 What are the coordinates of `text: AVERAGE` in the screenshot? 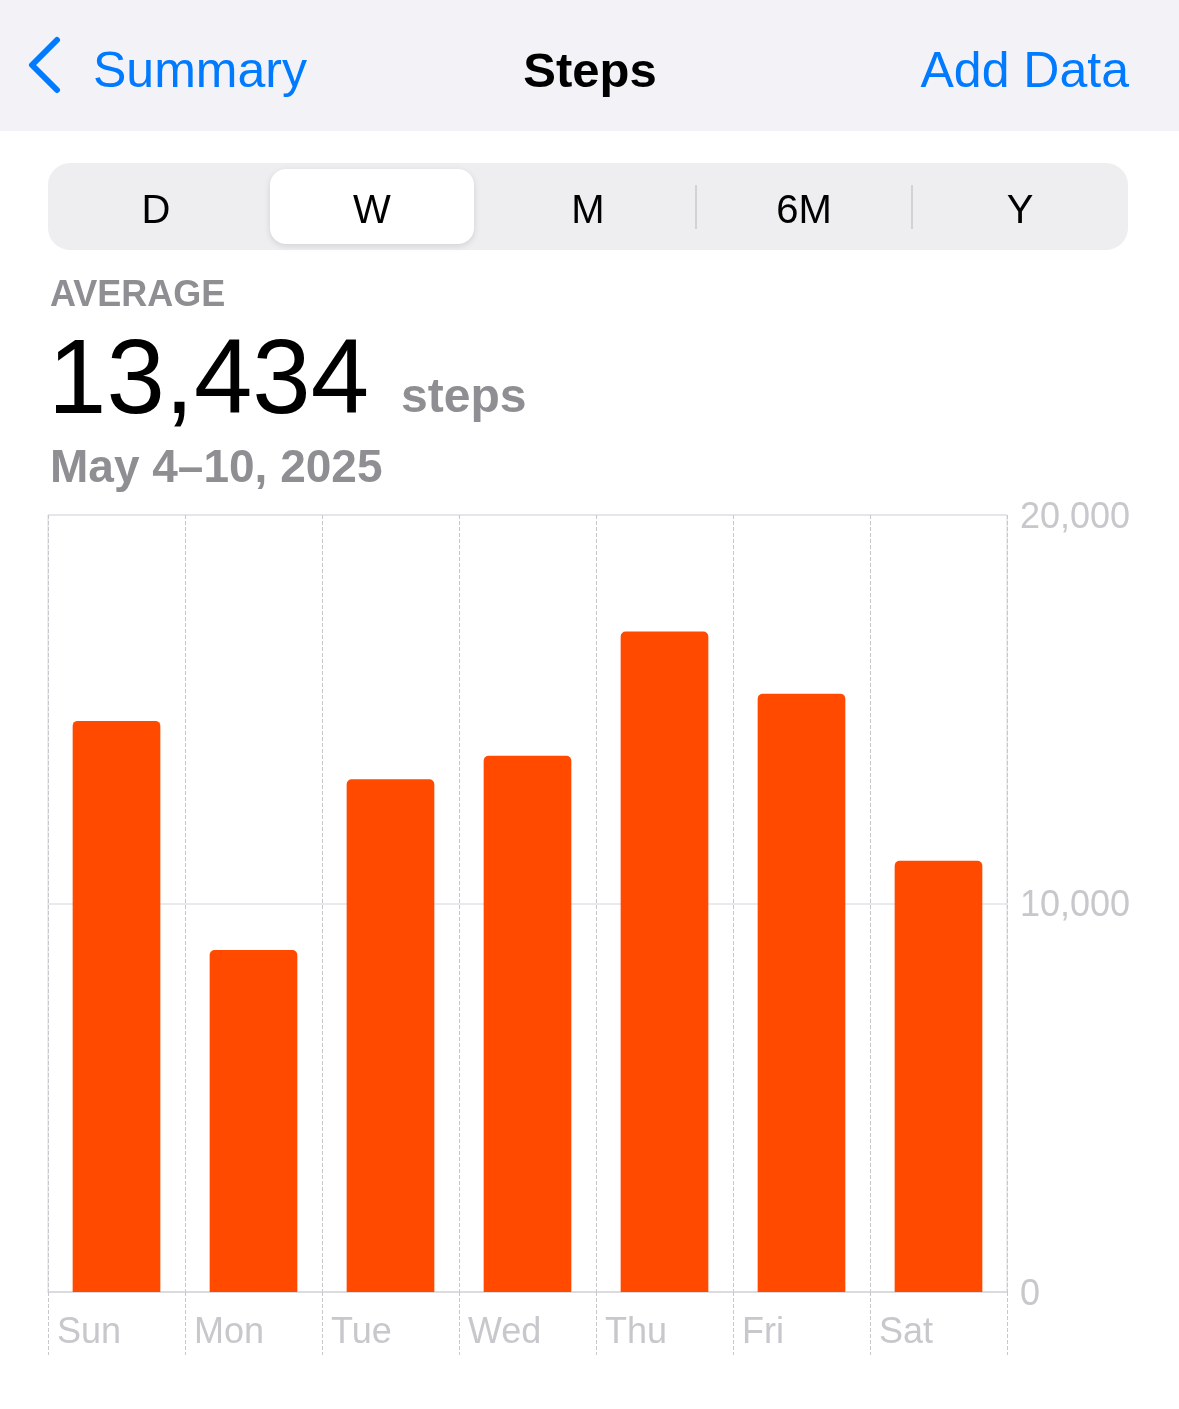 It's located at (138, 293).